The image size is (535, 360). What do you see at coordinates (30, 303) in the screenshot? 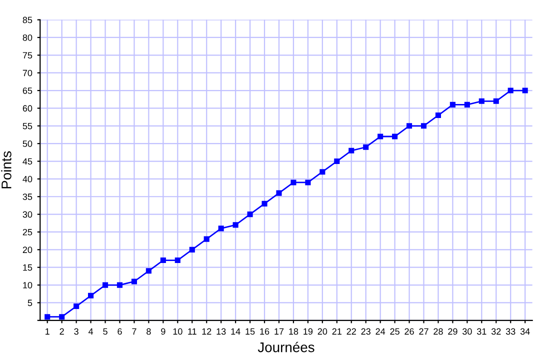
I see `y-tick-label: 5` at bounding box center [30, 303].